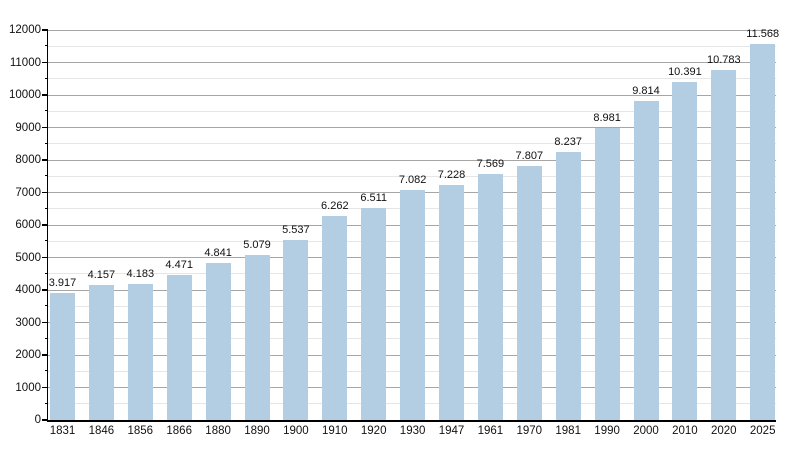 This screenshot has height=450, width=800. I want to click on y-tick-label: 10000, so click(25, 95).